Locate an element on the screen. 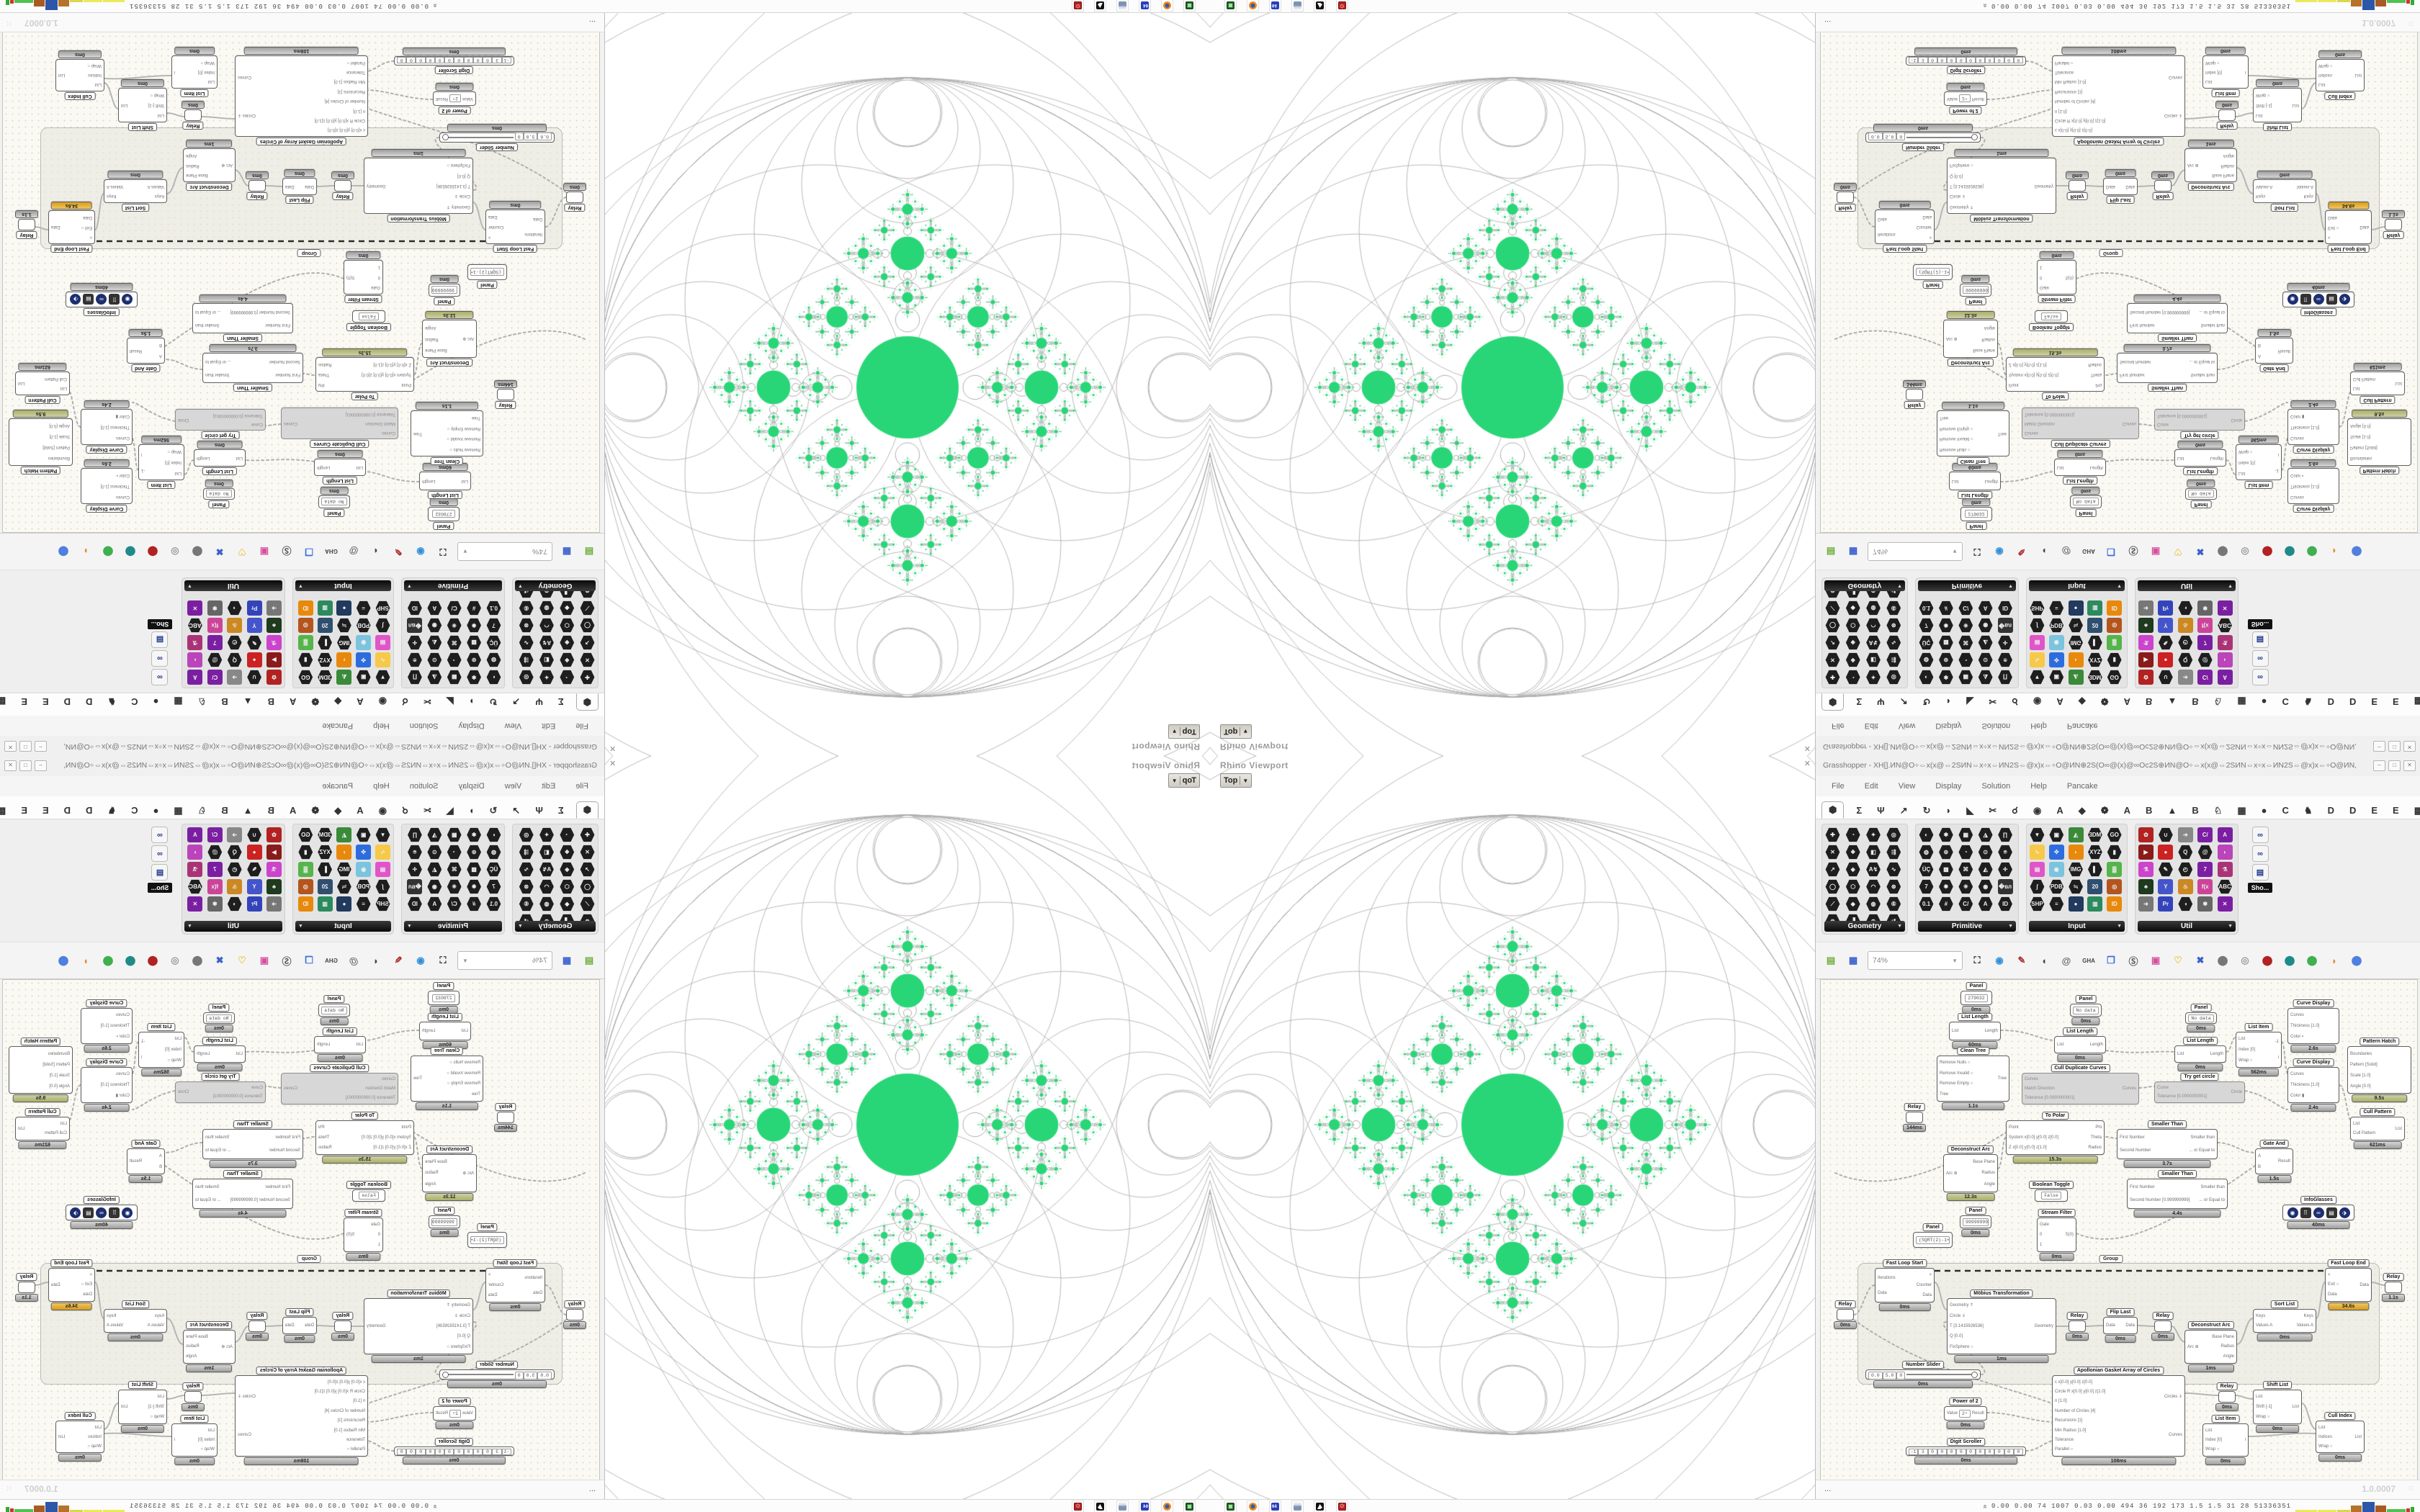 This screenshot has width=2420, height=1512. balloon-blue-icon: ⬤ is located at coordinates (63, 960).